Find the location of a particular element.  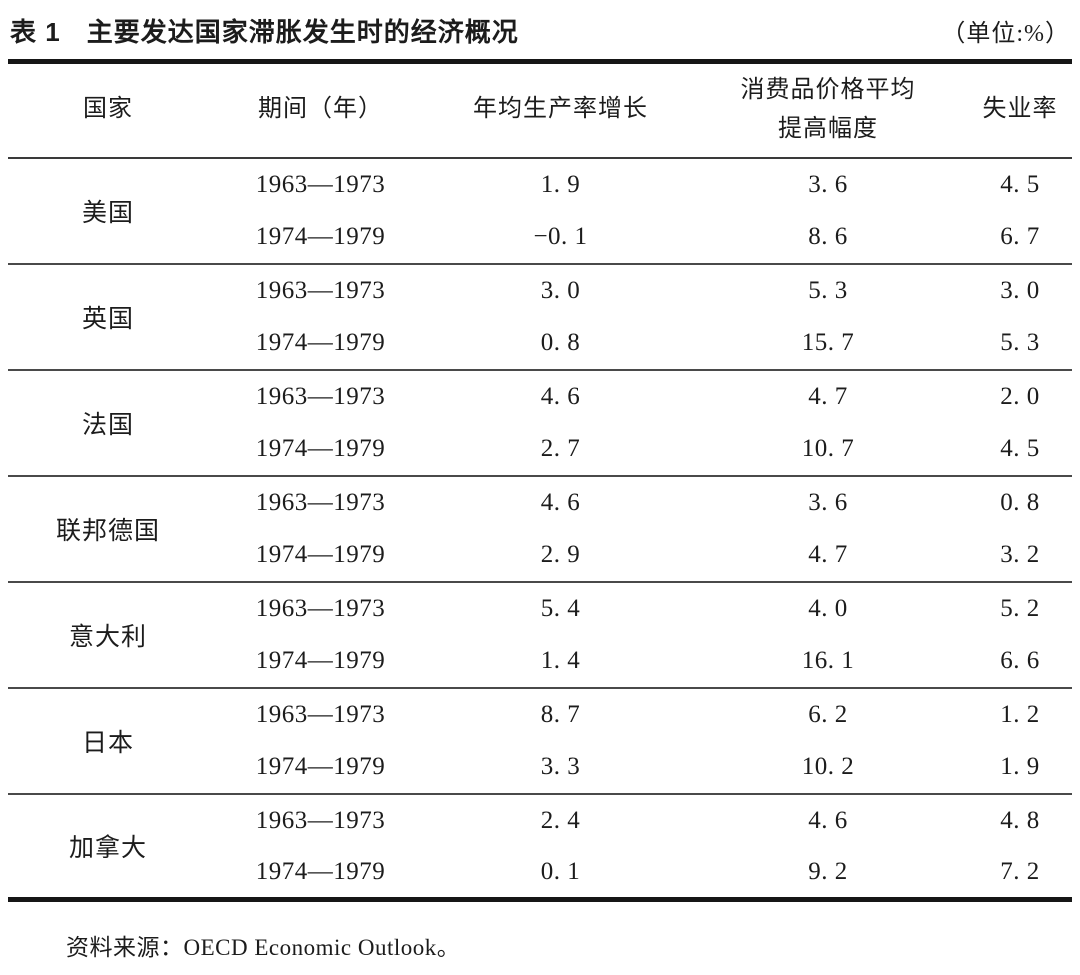

table-row: 1974—1979 0. 8 15. 7 5. 3 is located at coordinates (540, 343).